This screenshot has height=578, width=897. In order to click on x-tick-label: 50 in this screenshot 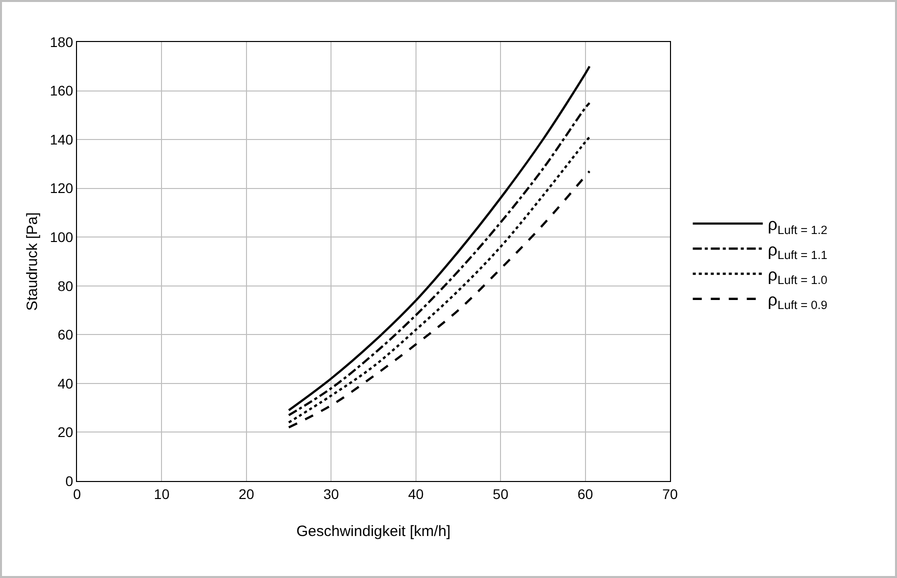, I will do `click(500, 494)`.